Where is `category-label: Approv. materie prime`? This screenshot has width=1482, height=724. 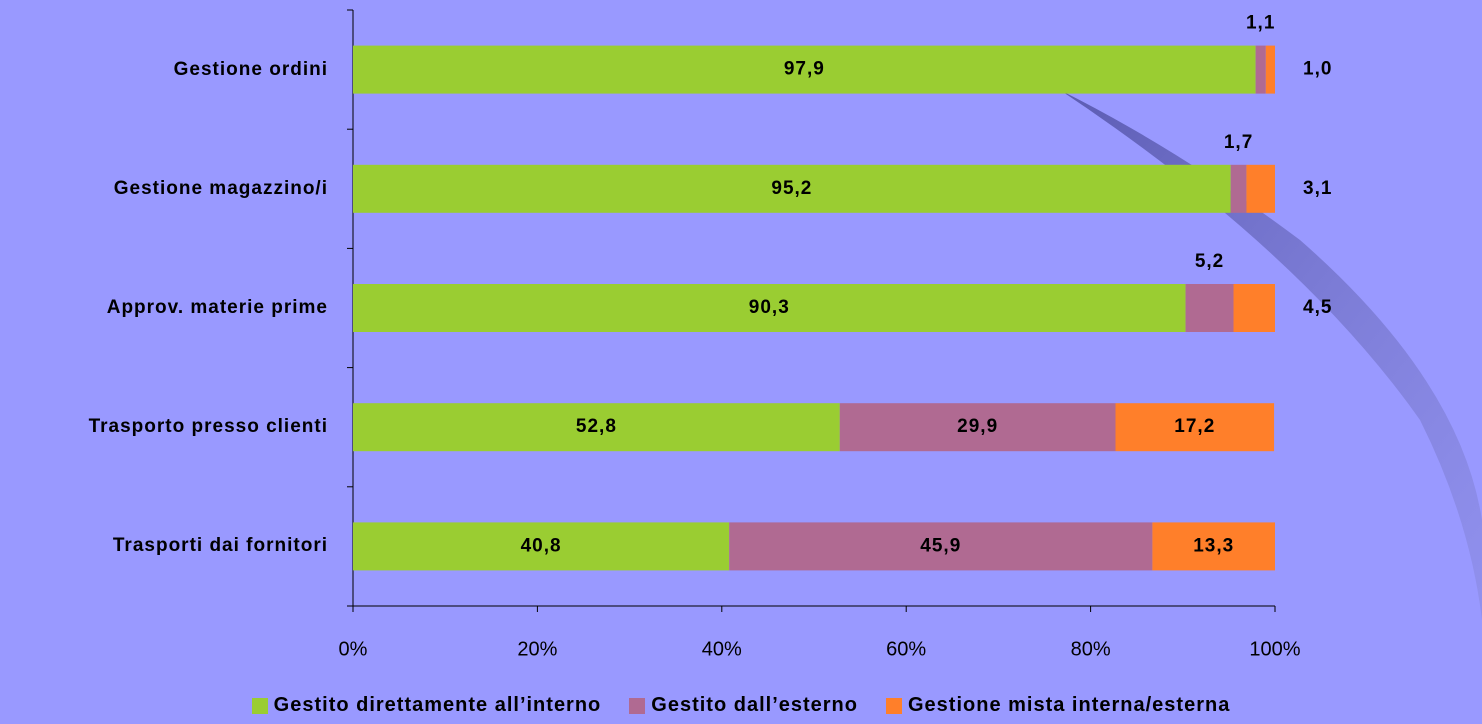
category-label: Approv. materie prime is located at coordinates (217, 307).